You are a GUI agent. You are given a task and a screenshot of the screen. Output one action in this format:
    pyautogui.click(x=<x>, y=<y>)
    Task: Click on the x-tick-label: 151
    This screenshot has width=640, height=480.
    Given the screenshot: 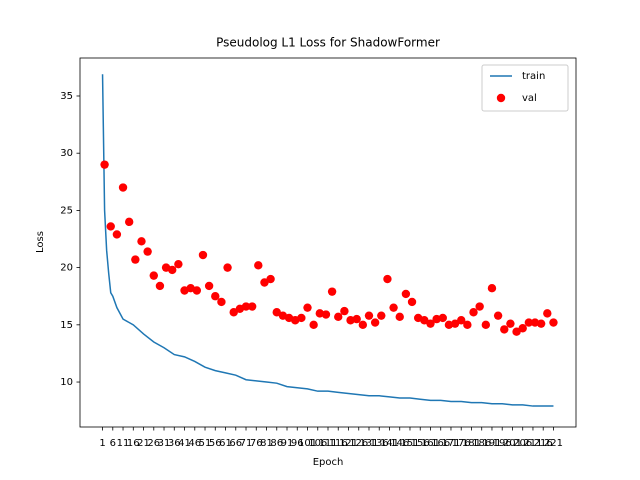 What is the action you would take?
    pyautogui.click(x=409, y=443)
    